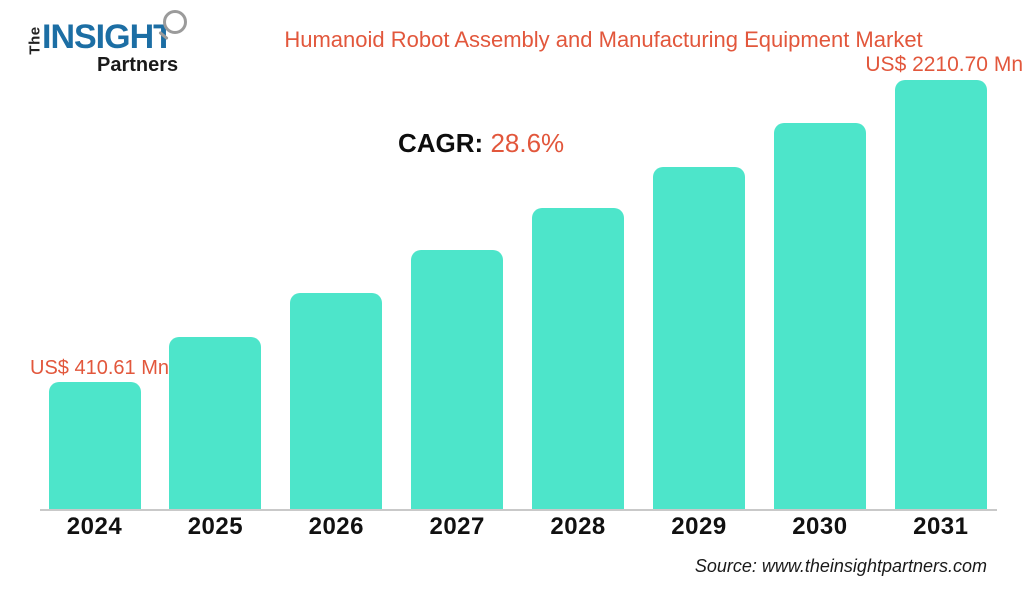 This screenshot has height=591, width=1027. I want to click on bar-2028, so click(578, 359).